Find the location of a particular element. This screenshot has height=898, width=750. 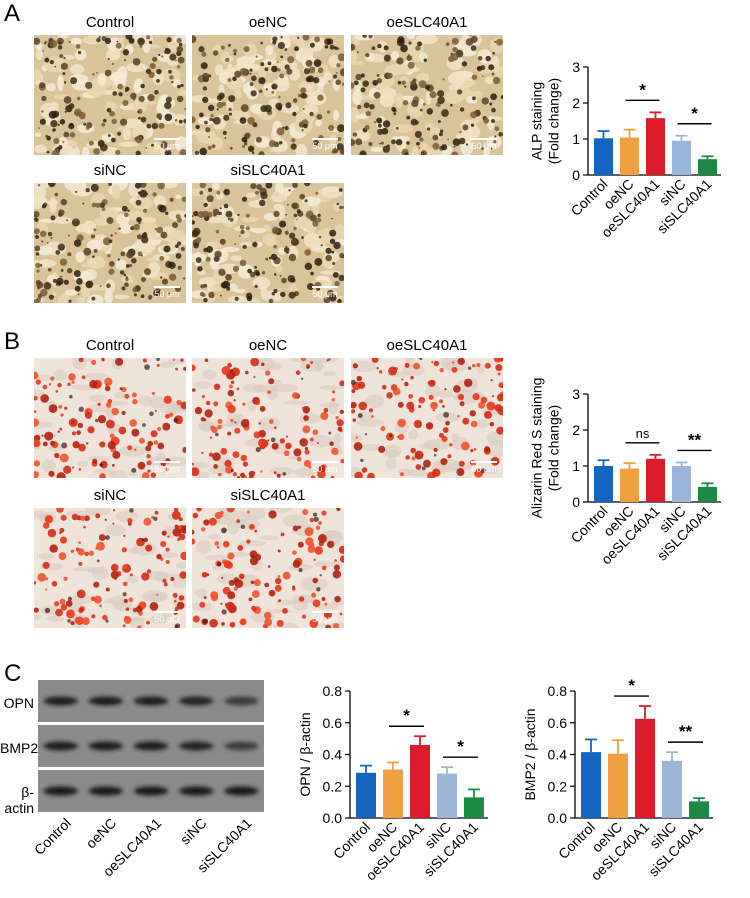

blot-lane-label: oeNC is located at coordinates (101, 833).